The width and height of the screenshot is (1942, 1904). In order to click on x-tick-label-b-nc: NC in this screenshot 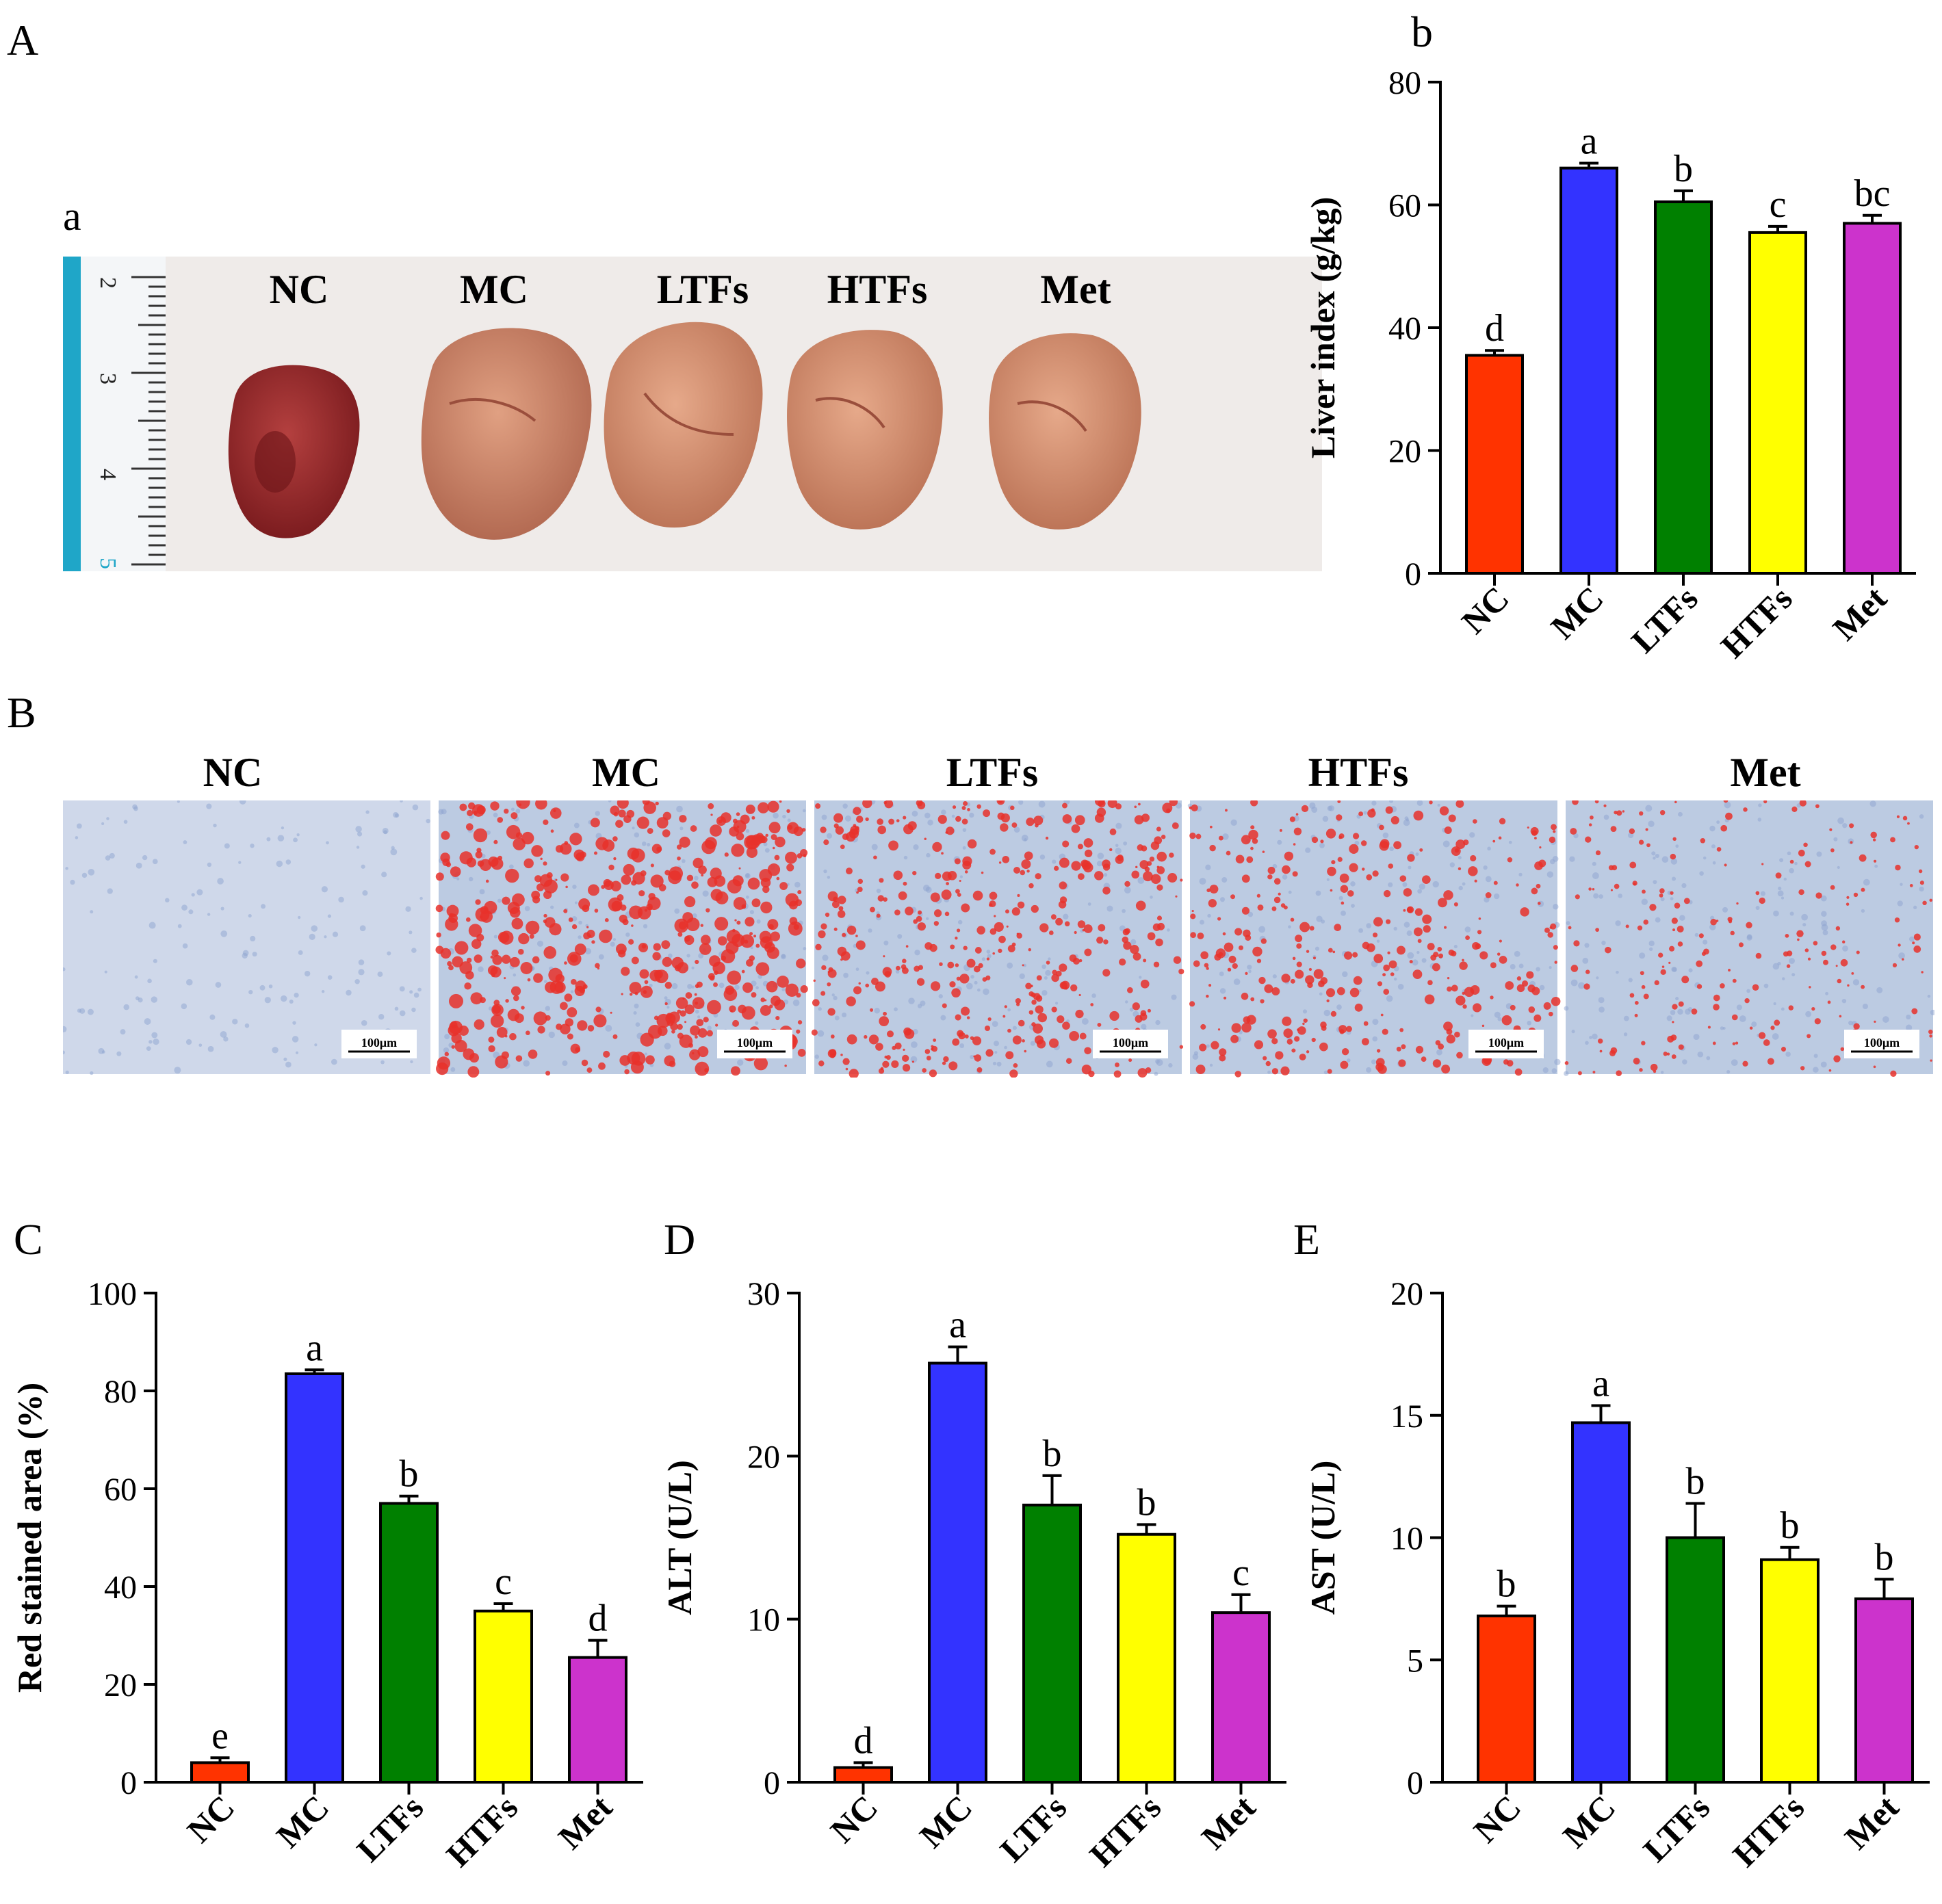, I will do `click(1485, 610)`.